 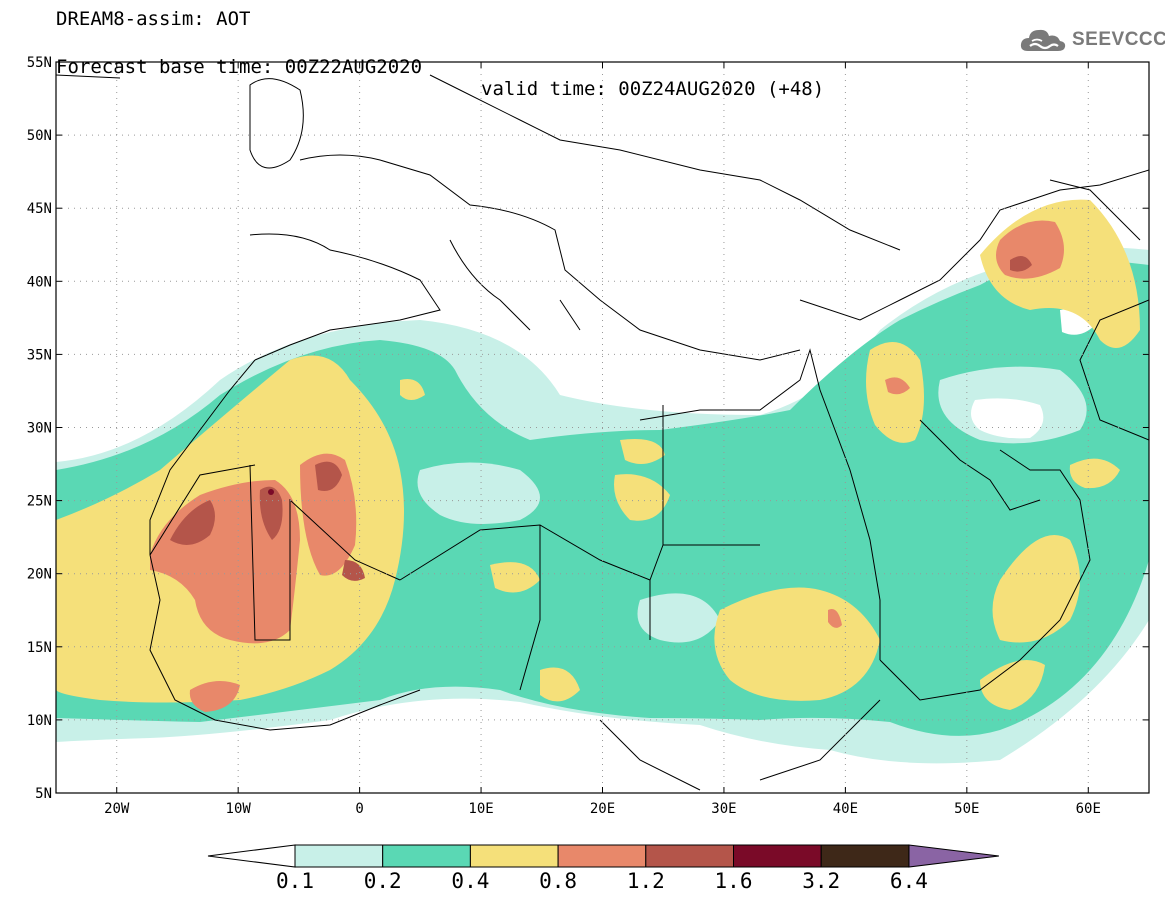 I want to click on seevccc-logo: SEEVCCC, so click(x=1091, y=40).